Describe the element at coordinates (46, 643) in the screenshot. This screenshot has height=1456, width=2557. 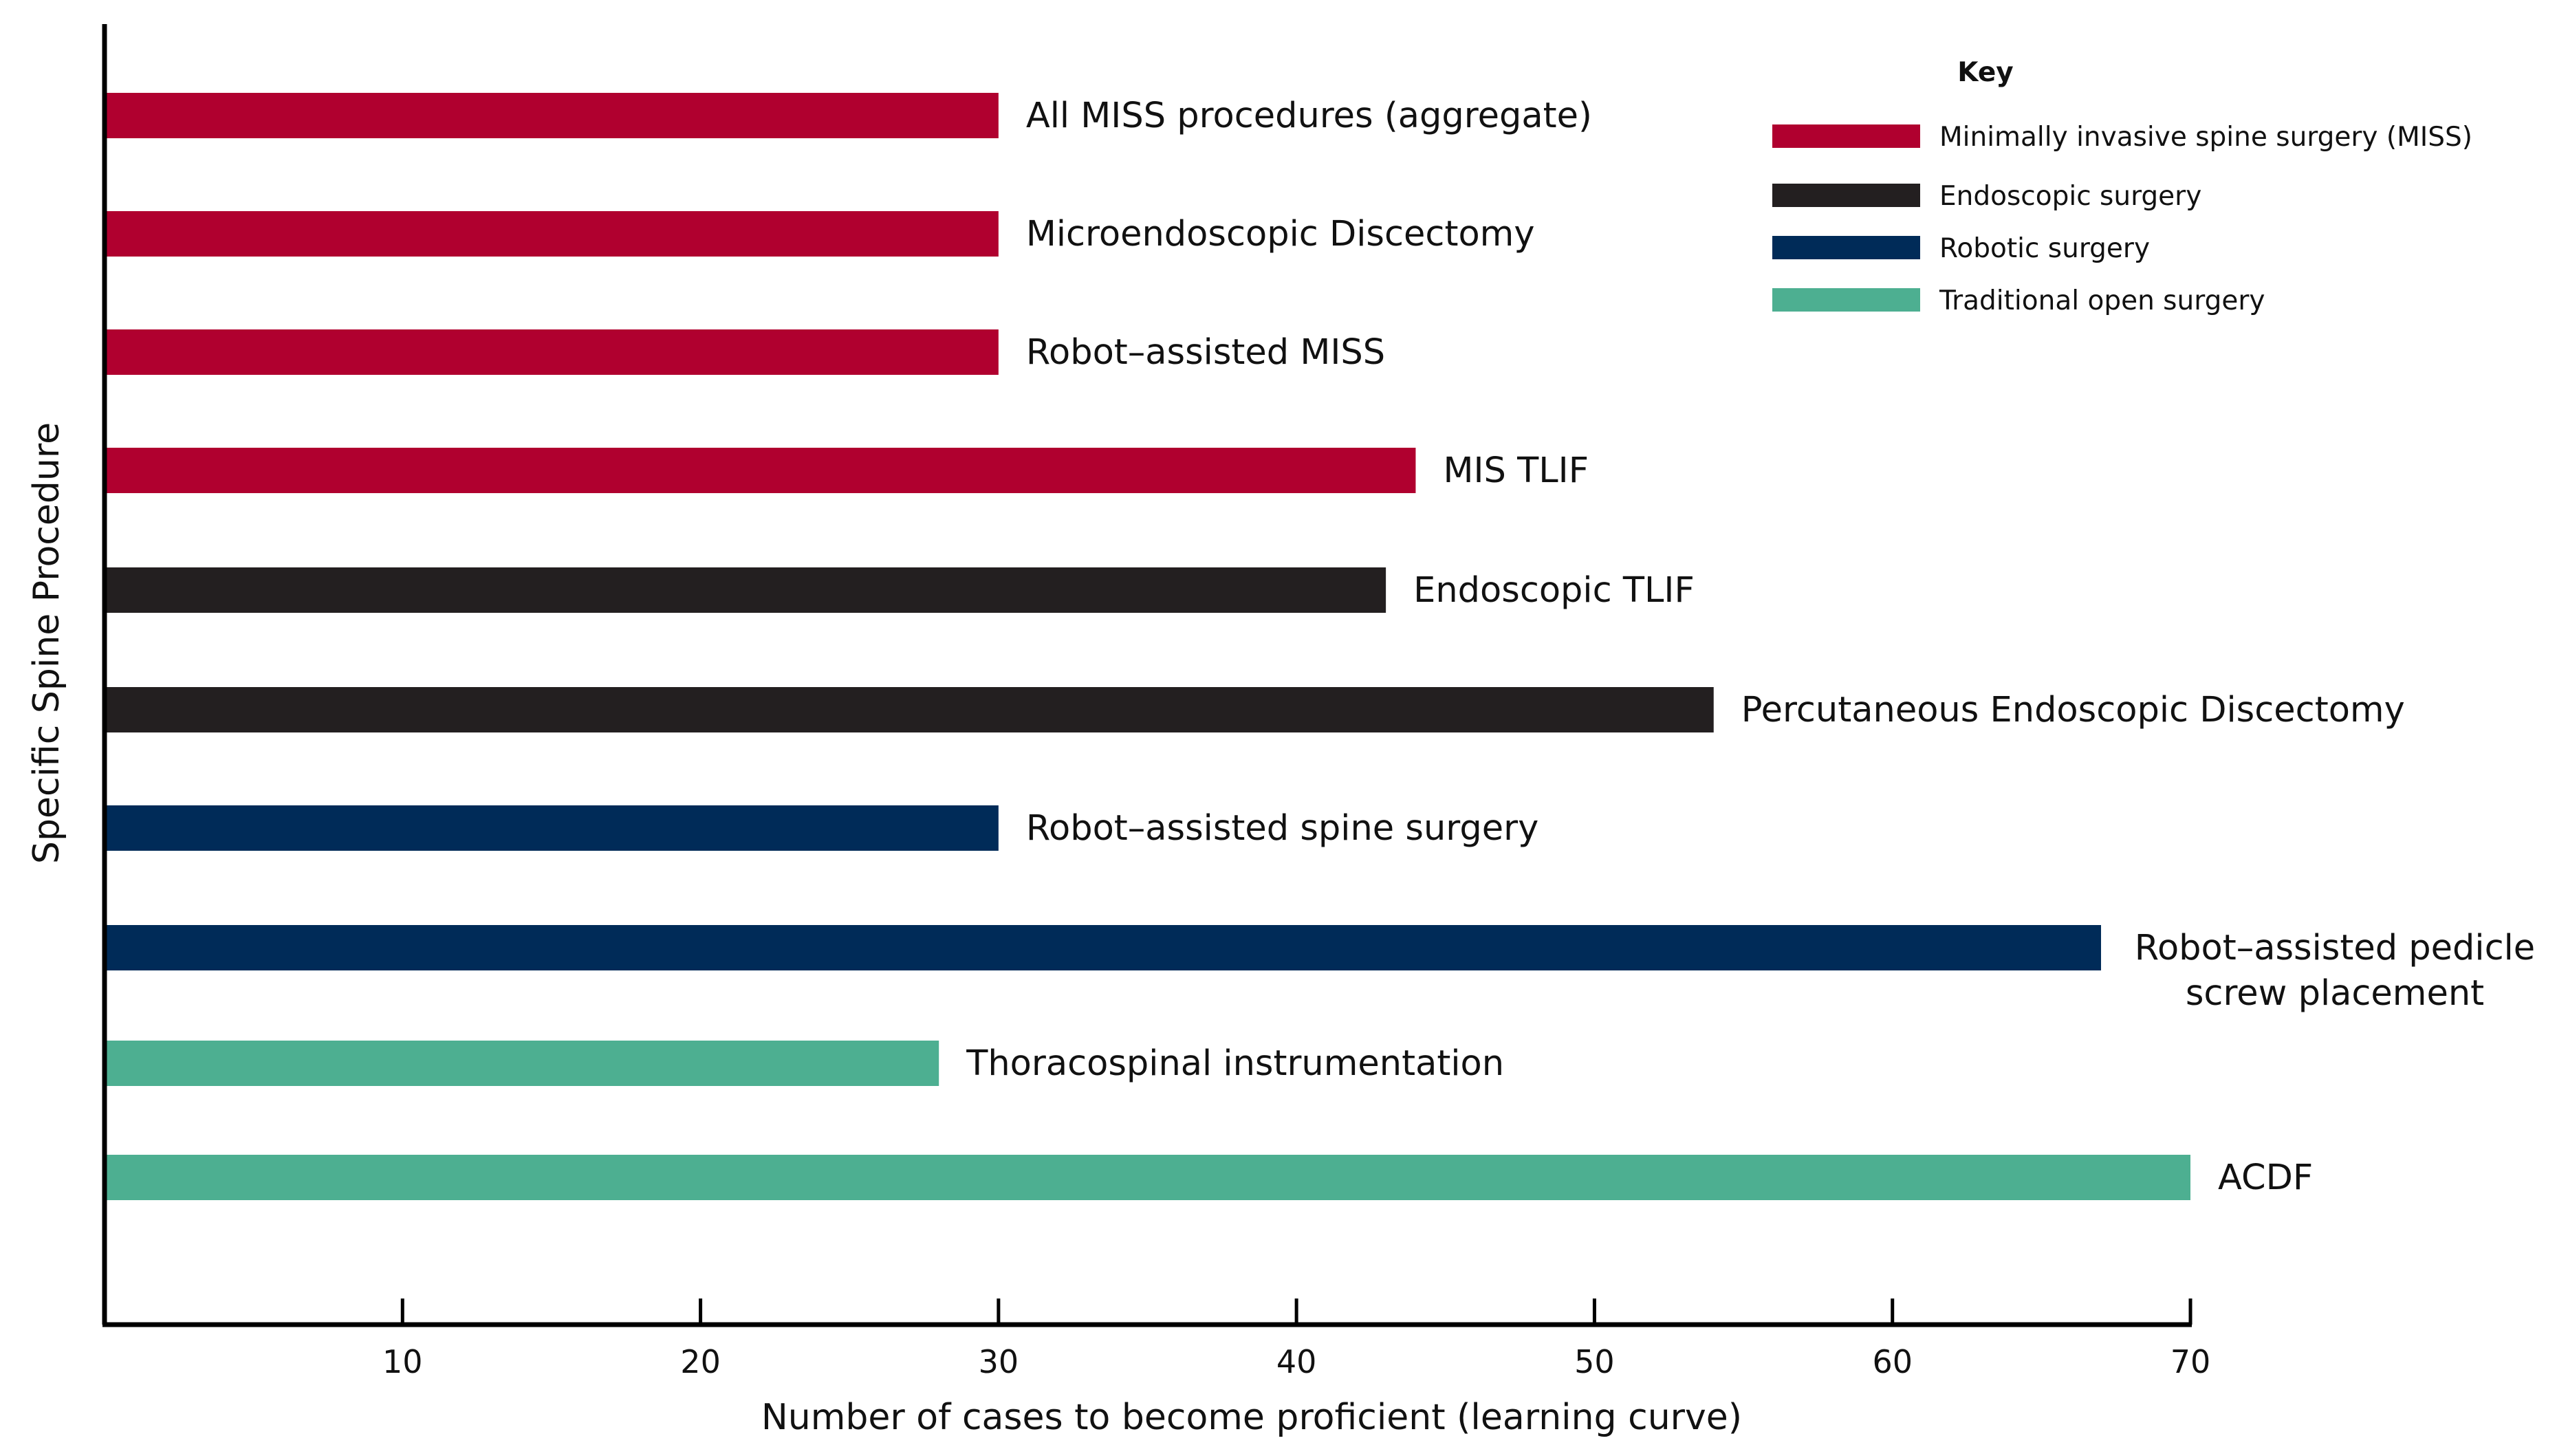
I see `y-axis-title: Specific Spine Procedure` at that location.